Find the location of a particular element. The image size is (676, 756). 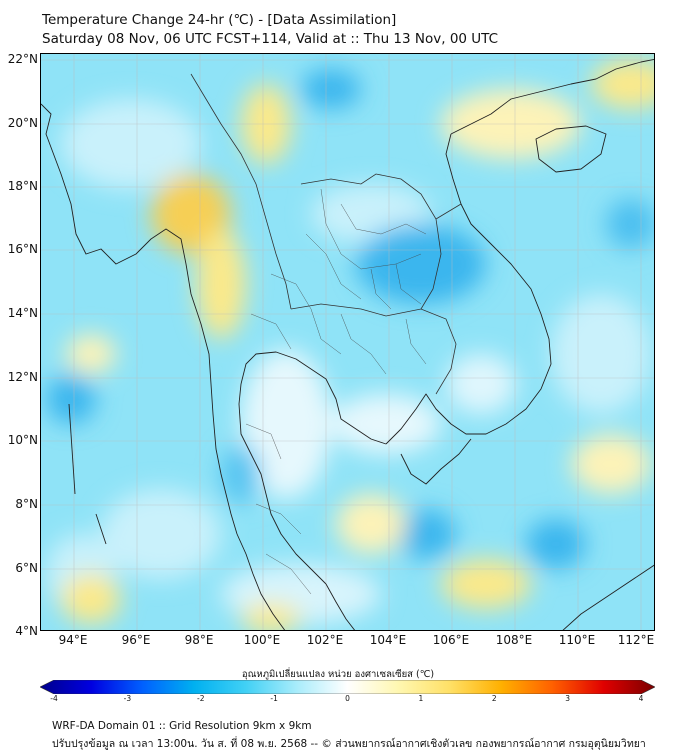

lon-label: 102°E is located at coordinates (325, 640).